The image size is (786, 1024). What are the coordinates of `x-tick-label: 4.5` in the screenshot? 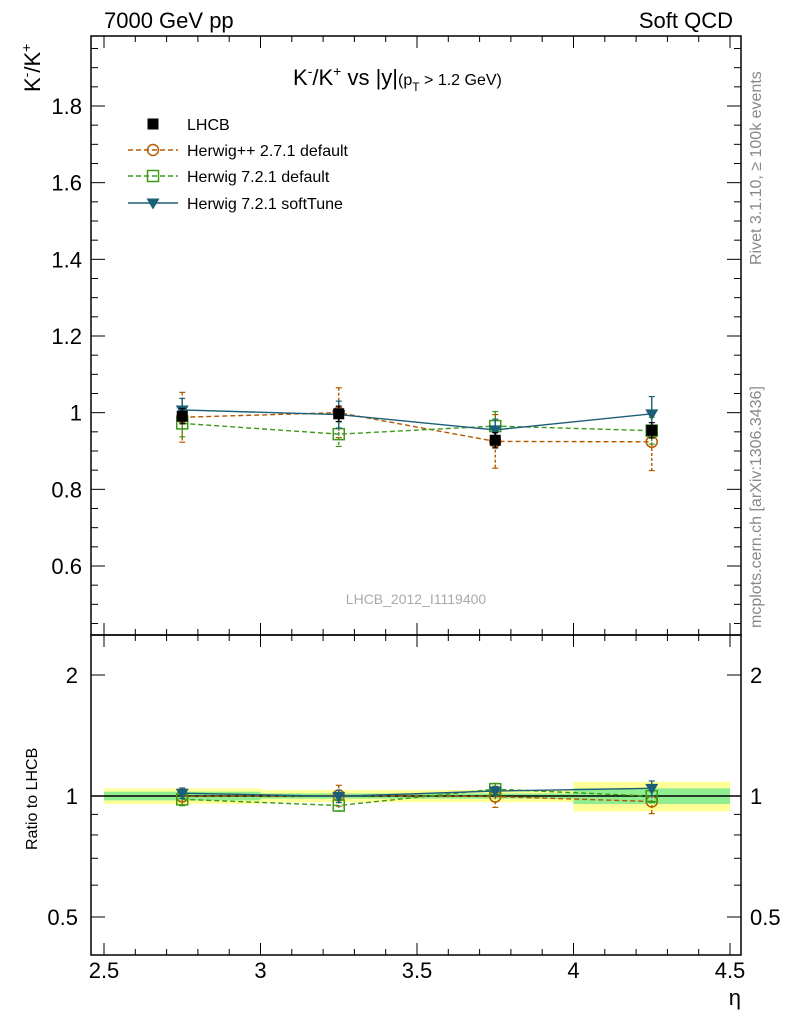 It's located at (730, 970).